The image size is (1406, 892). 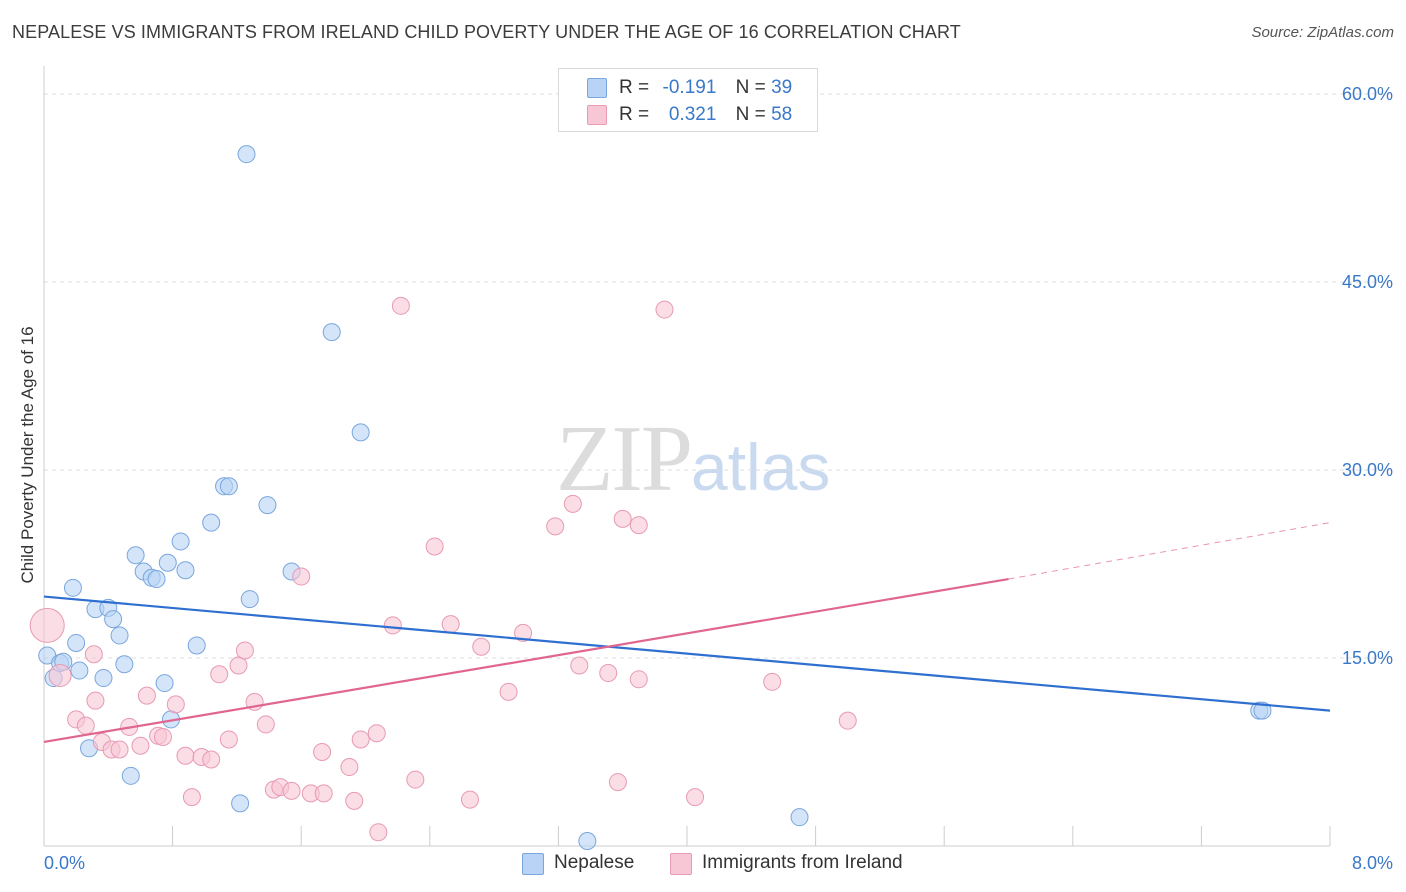 I want to click on legend-label: Nepalese, so click(x=594, y=862).